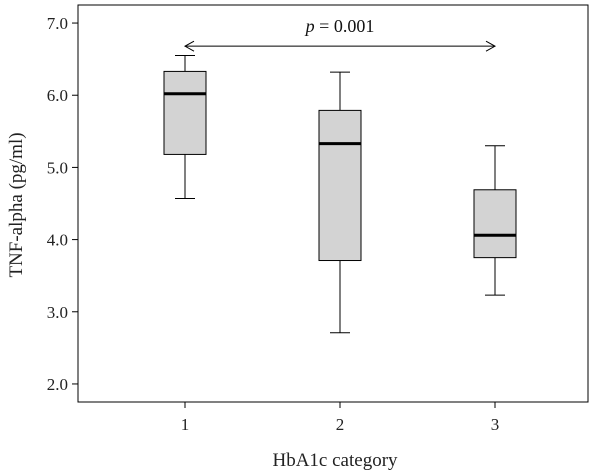 The width and height of the screenshot is (600, 473). I want to click on y-tick-label: 7.0, so click(57, 23).